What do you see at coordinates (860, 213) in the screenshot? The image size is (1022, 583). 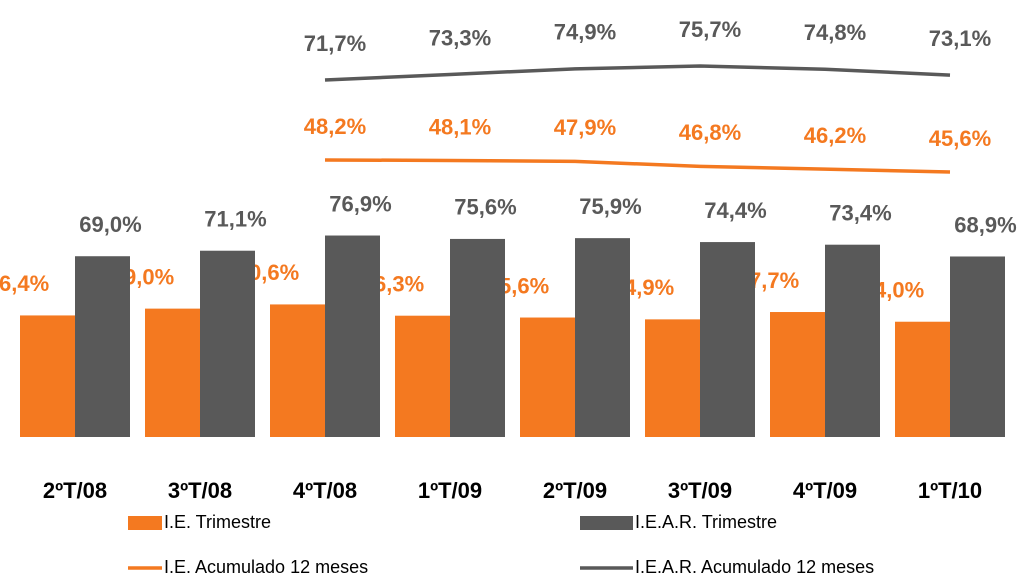 I see `data-label: 73,4%` at bounding box center [860, 213].